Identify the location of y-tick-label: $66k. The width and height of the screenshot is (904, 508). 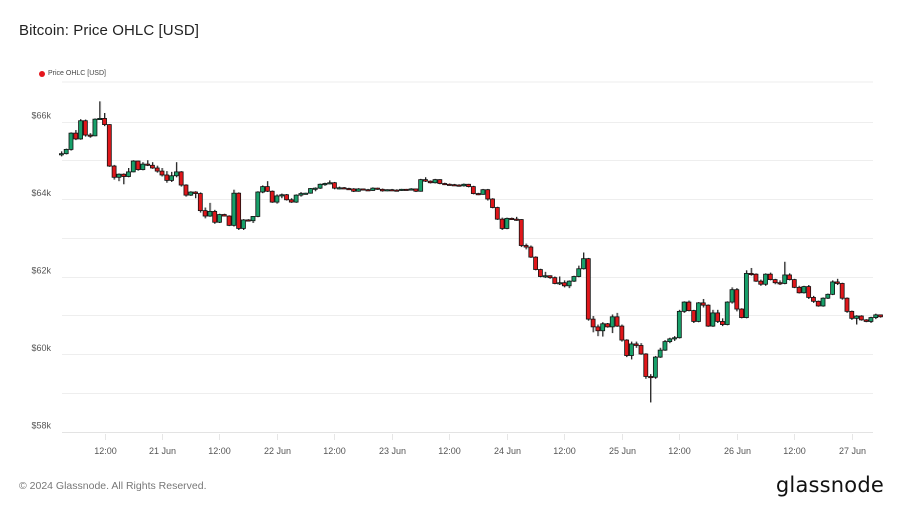
(41, 116).